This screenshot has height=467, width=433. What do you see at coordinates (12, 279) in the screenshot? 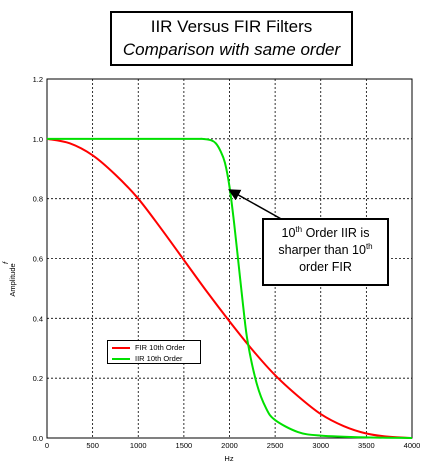
I see `y-axis-label: Amplitude` at bounding box center [12, 279].